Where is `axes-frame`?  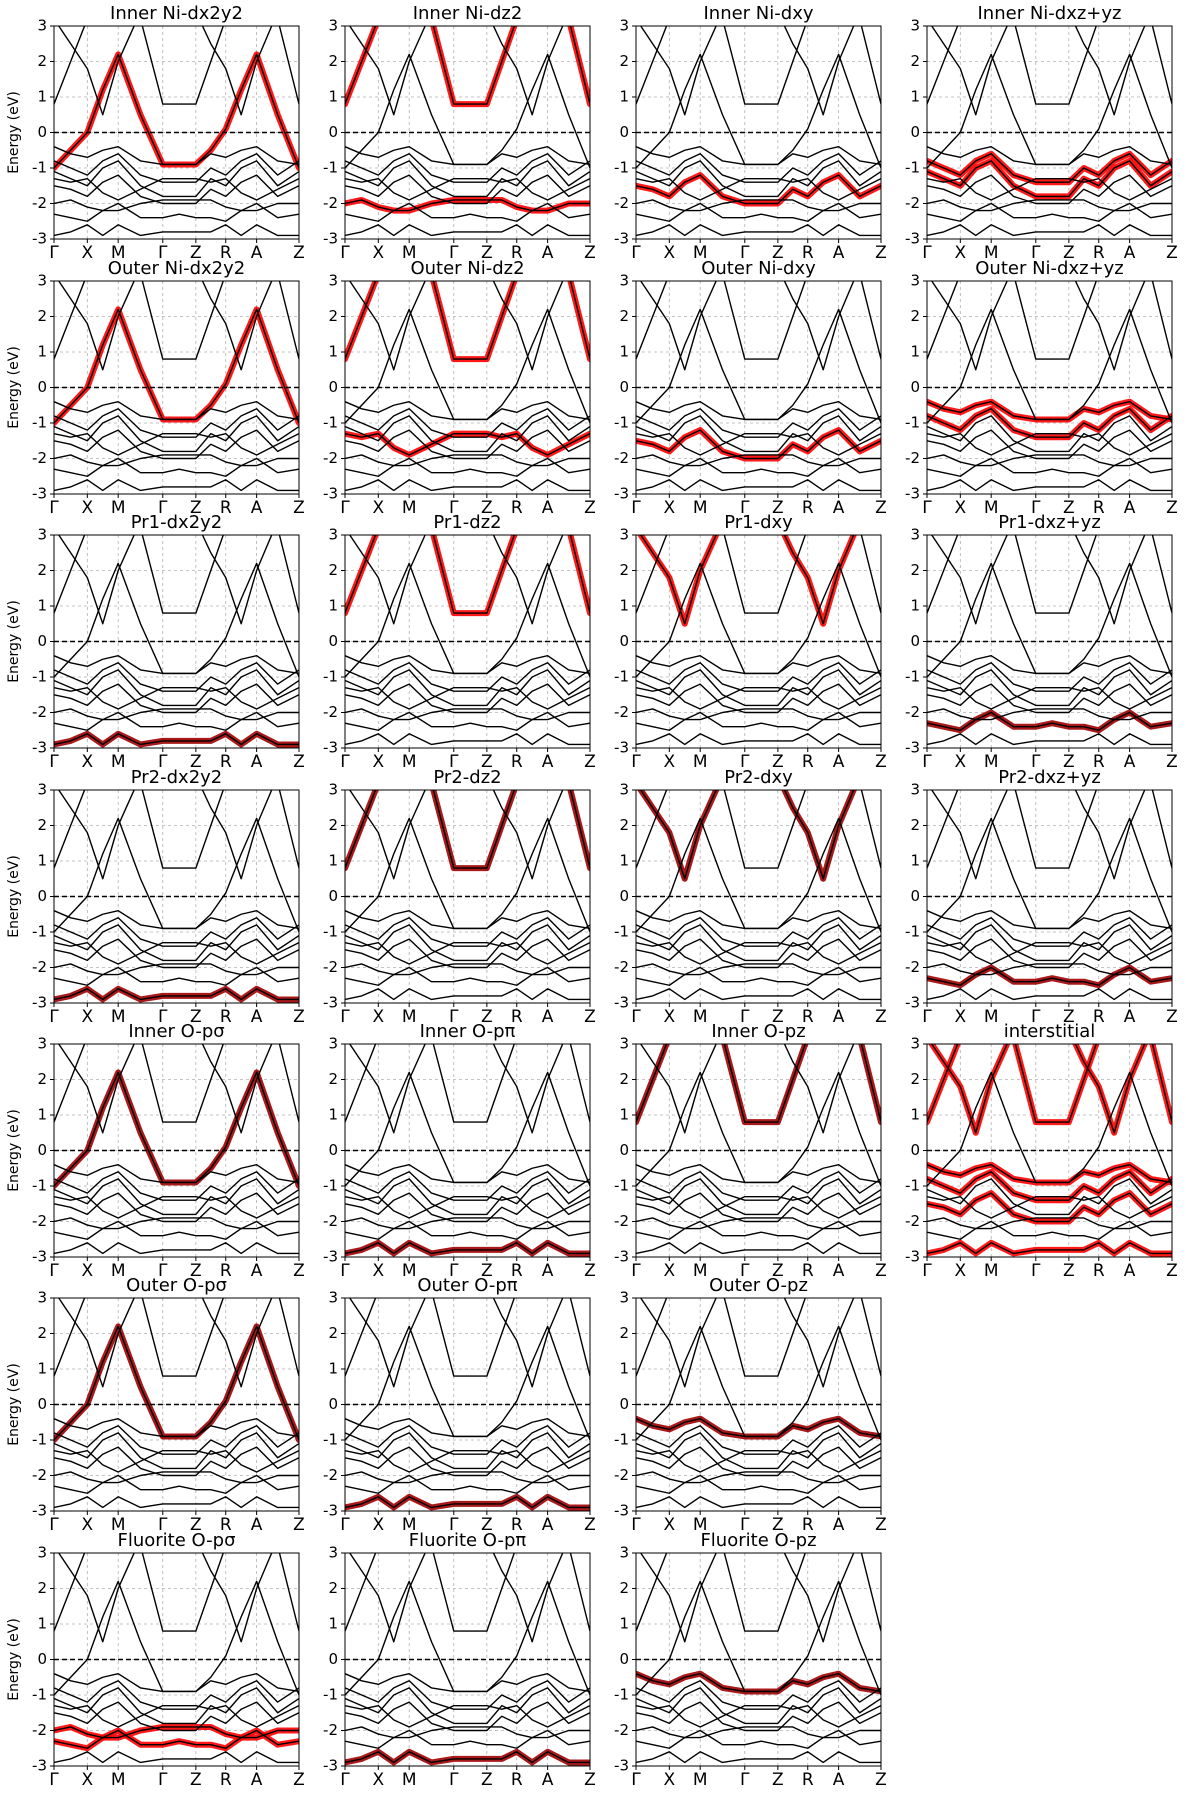
axes-frame is located at coordinates (467, 1404).